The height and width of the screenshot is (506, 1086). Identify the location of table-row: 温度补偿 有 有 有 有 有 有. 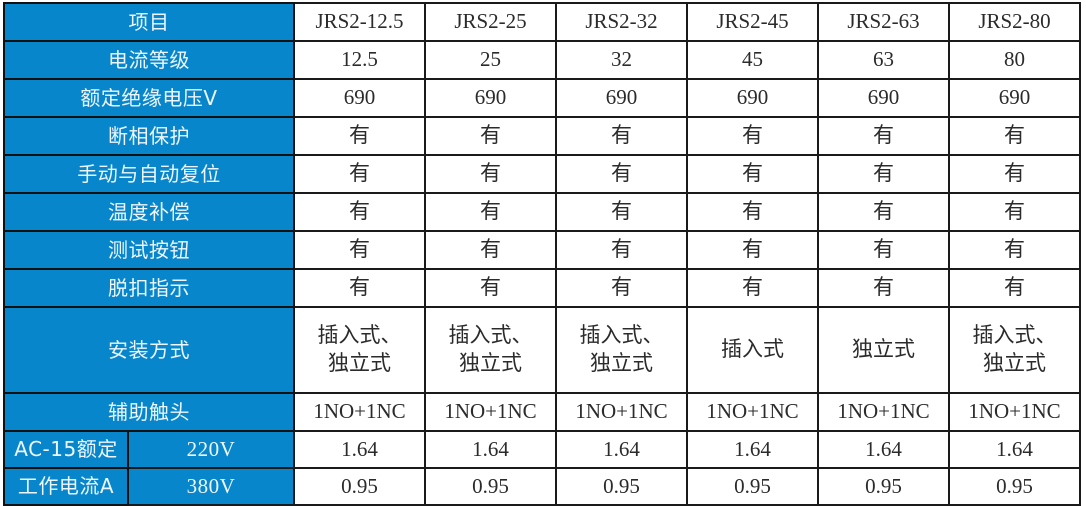
(542, 212).